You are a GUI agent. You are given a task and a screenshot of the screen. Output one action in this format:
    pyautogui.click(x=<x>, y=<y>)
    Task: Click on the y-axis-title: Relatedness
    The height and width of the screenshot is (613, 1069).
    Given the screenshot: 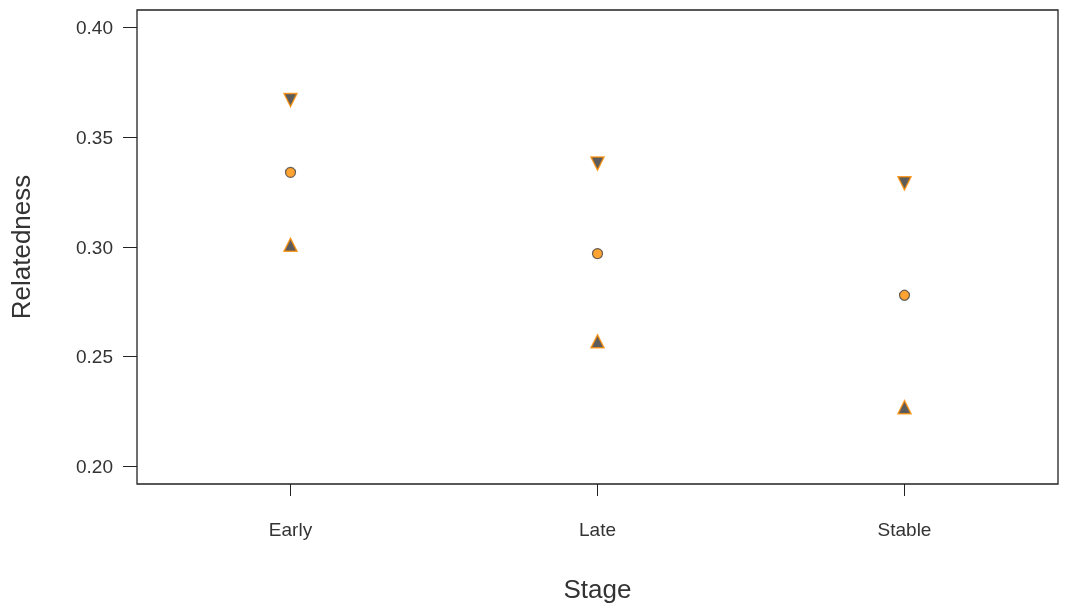 What is the action you would take?
    pyautogui.click(x=21, y=247)
    